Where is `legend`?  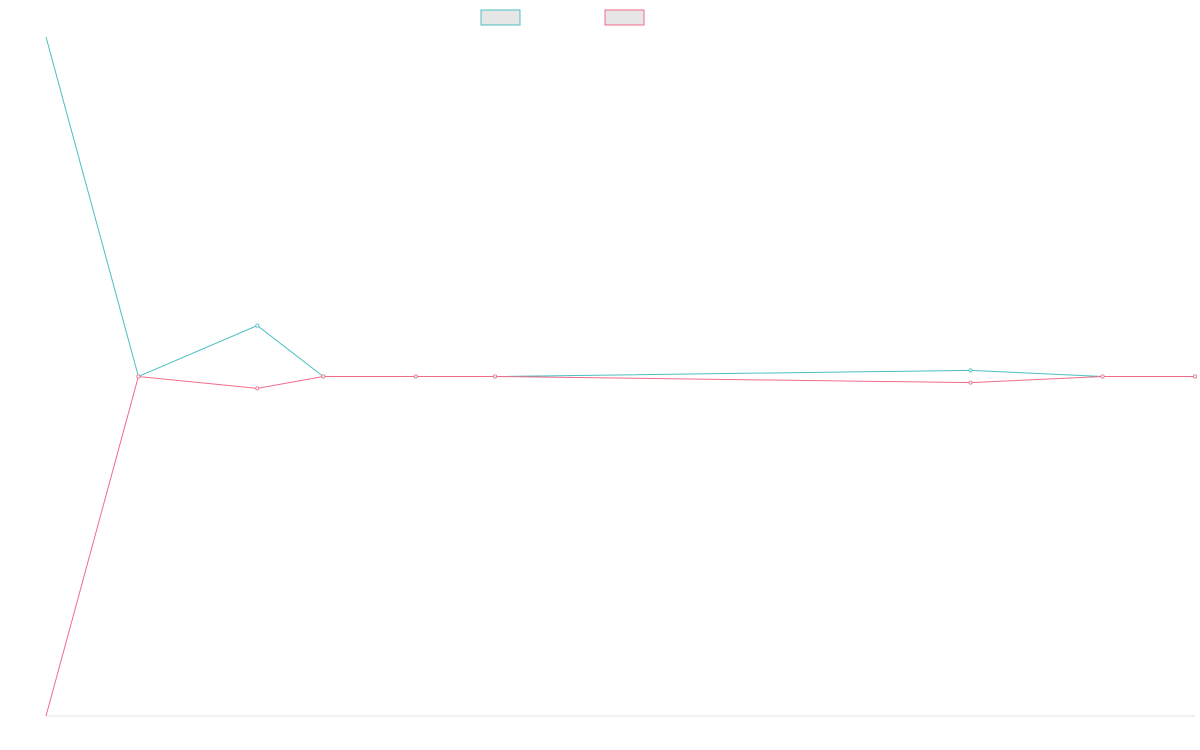
legend is located at coordinates (562, 17).